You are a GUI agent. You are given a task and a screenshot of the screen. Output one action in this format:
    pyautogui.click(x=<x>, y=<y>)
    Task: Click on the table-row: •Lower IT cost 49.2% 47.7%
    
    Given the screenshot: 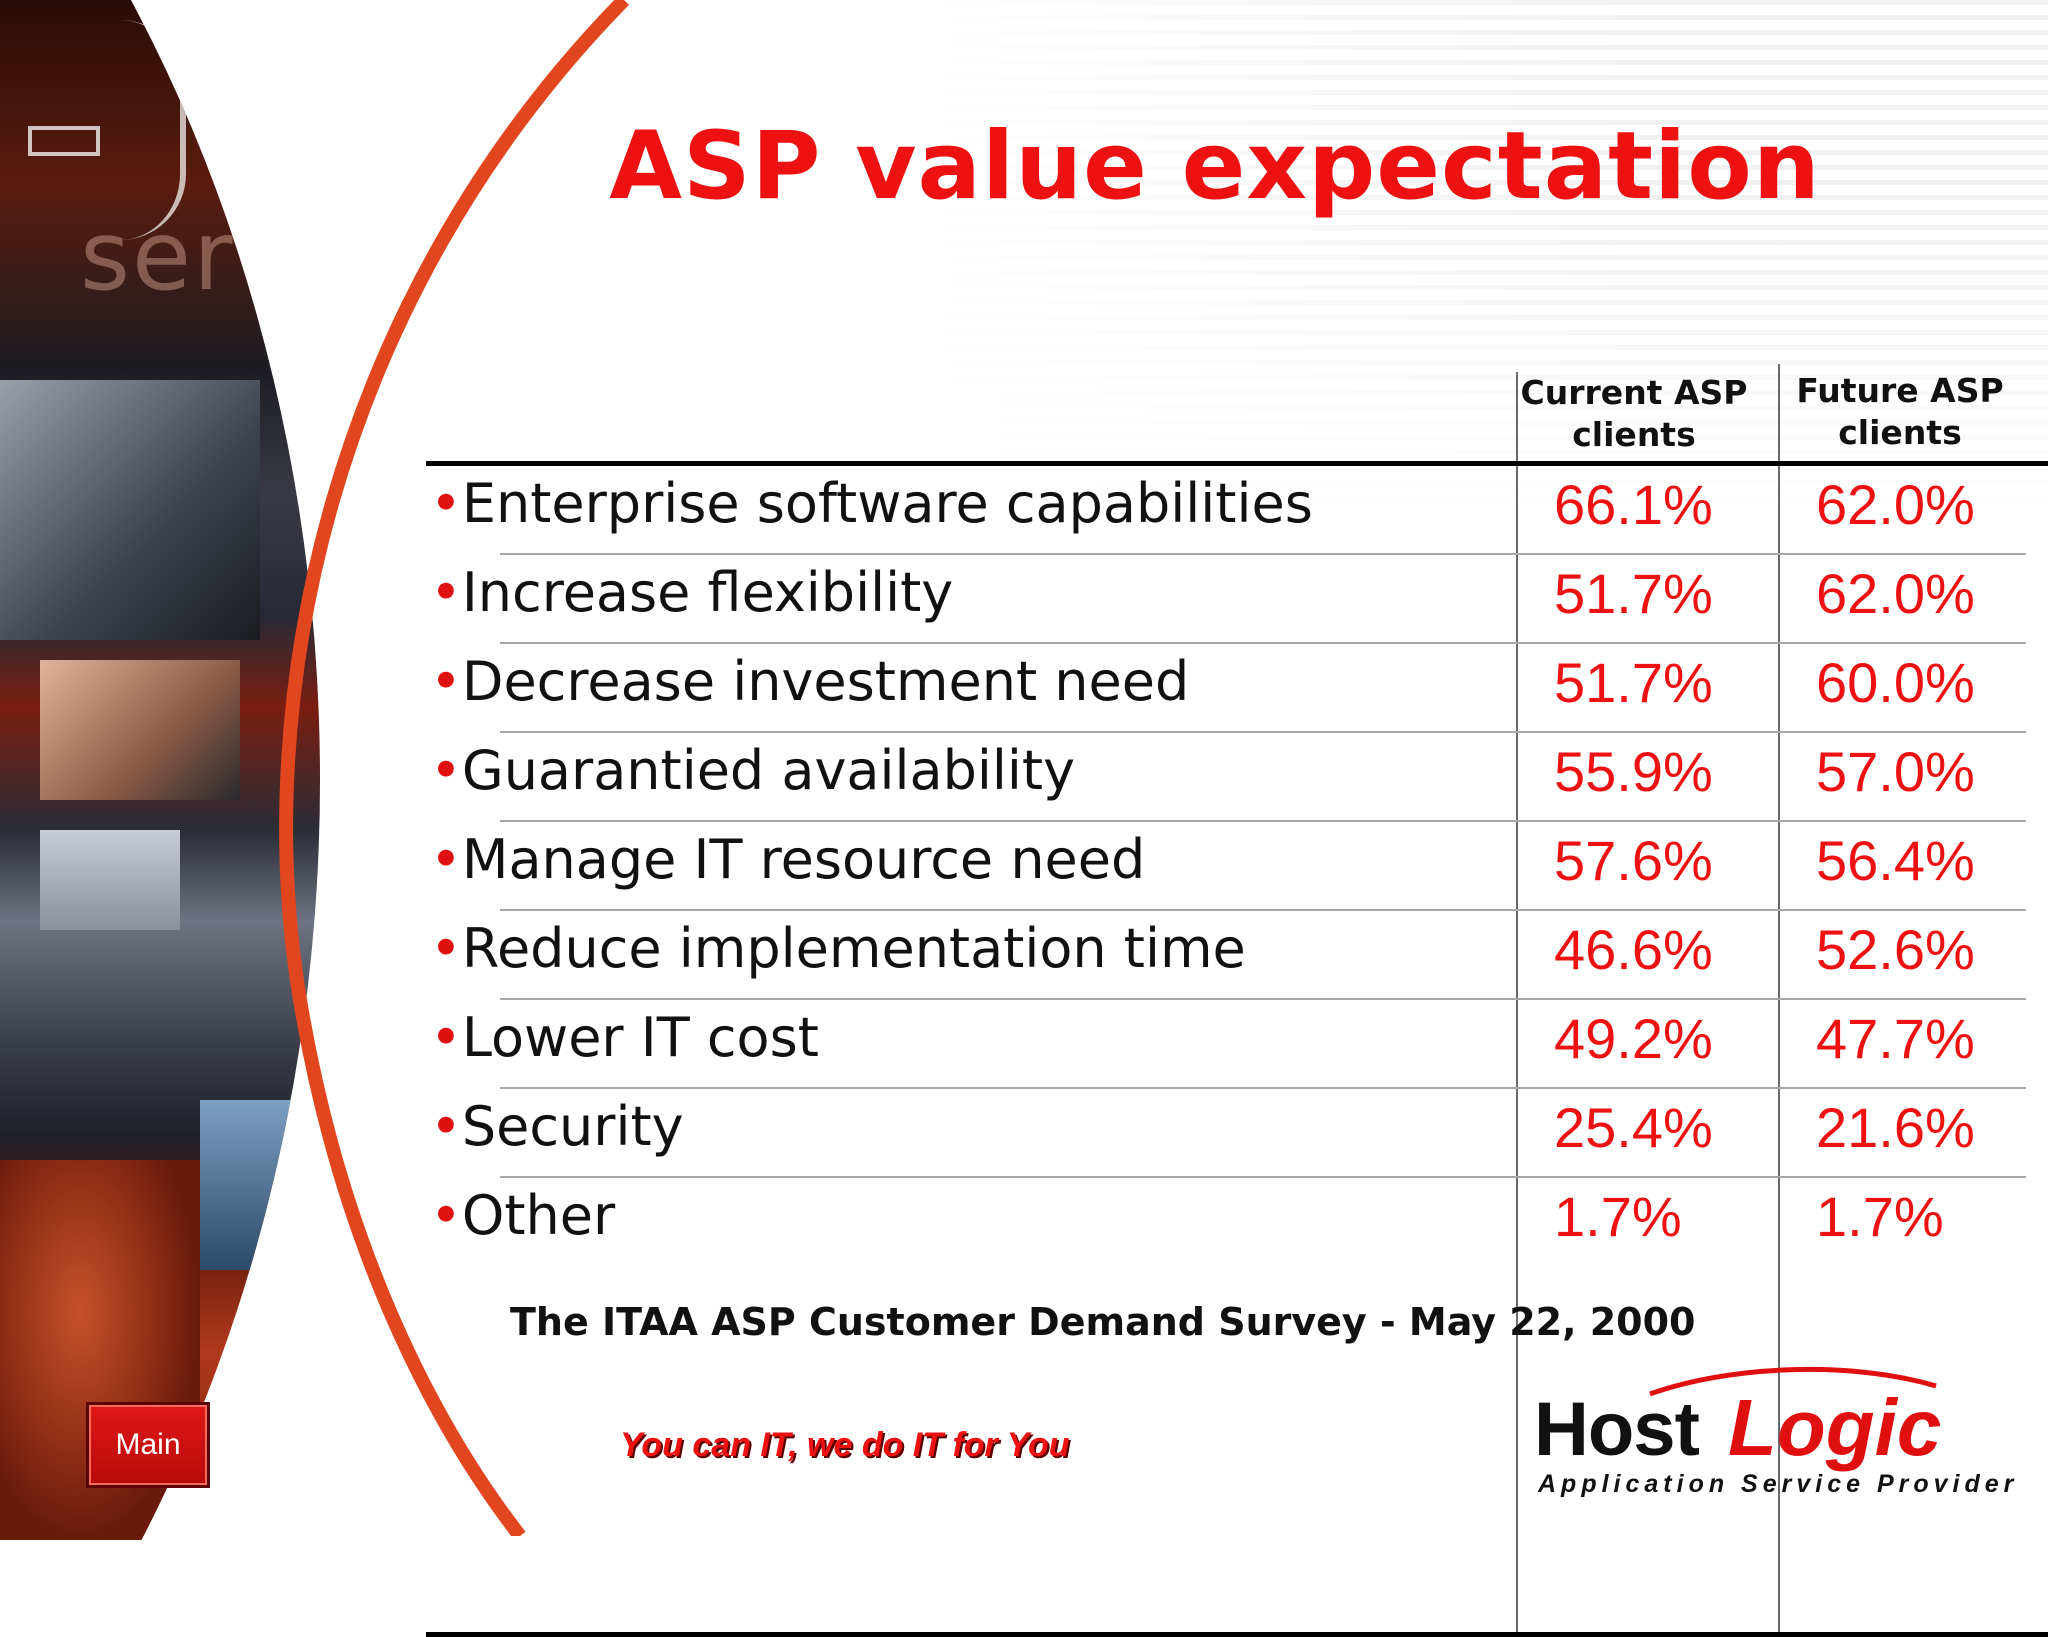 What is the action you would take?
    pyautogui.click(x=1237, y=1044)
    